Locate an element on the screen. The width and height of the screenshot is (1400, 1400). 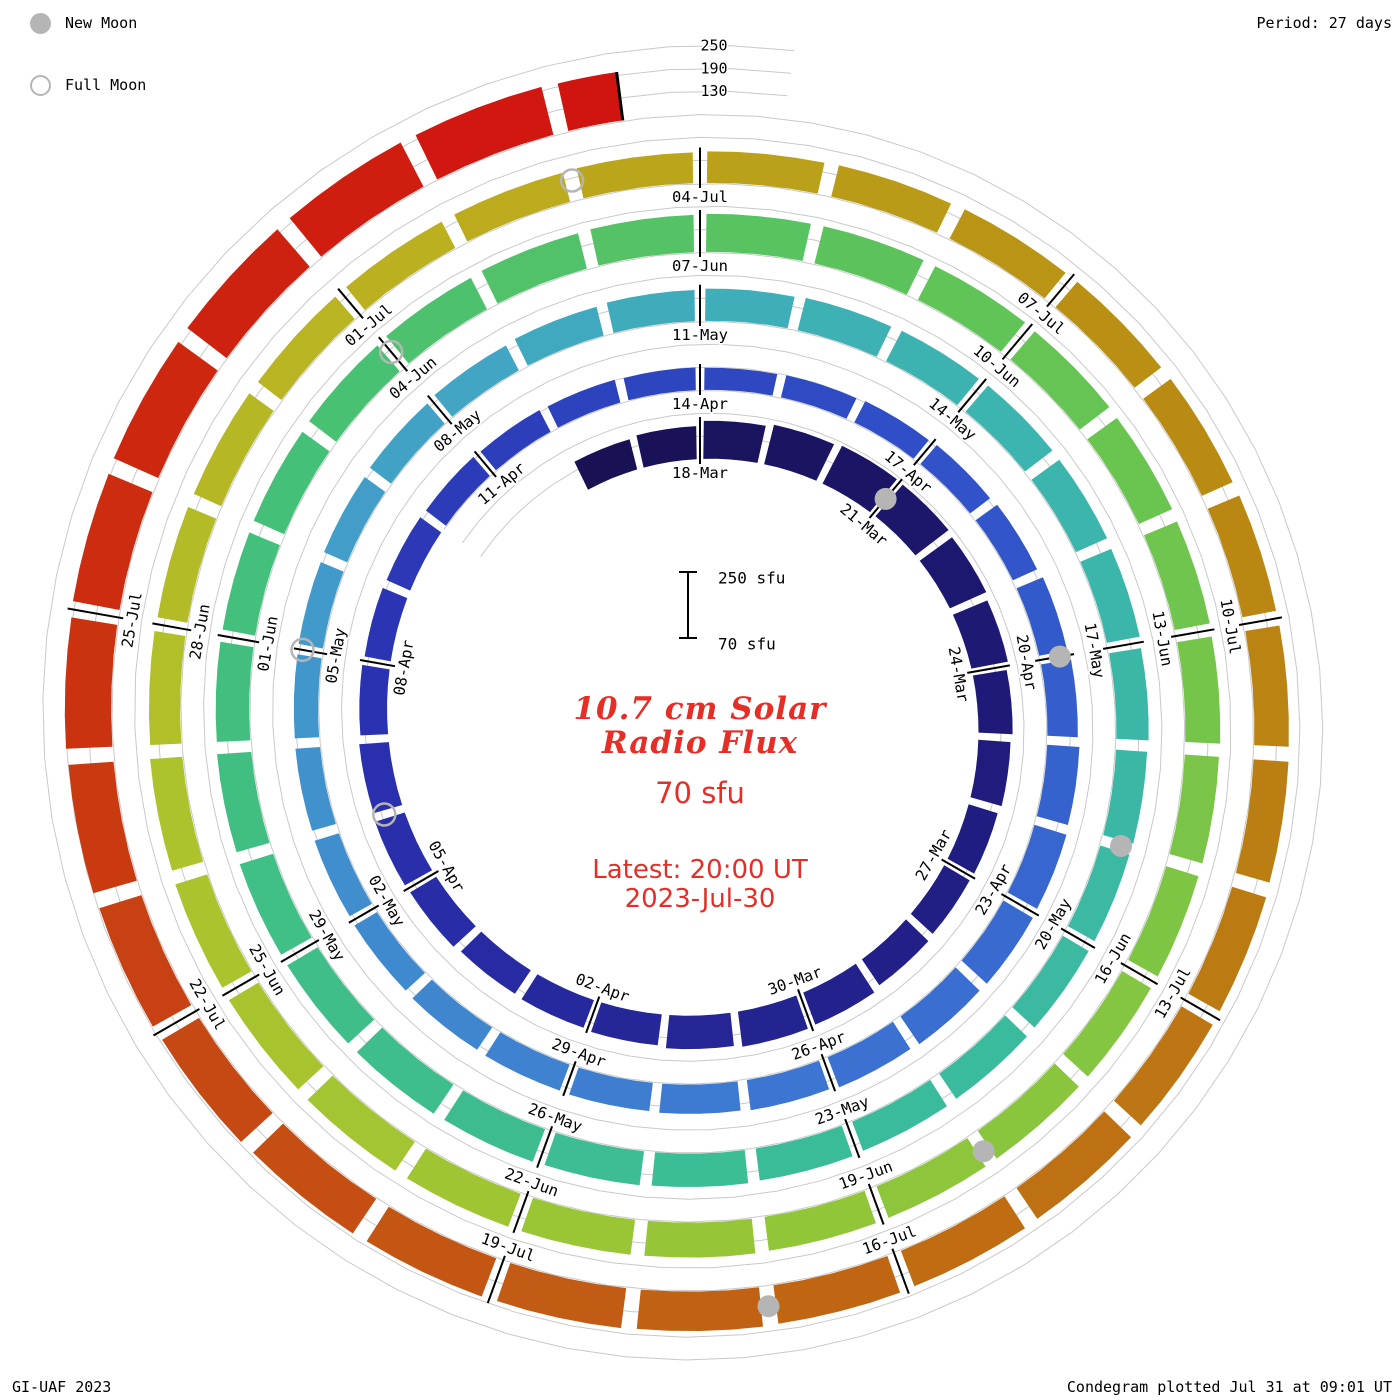
radial-scale-label: 190 is located at coordinates (713, 68).